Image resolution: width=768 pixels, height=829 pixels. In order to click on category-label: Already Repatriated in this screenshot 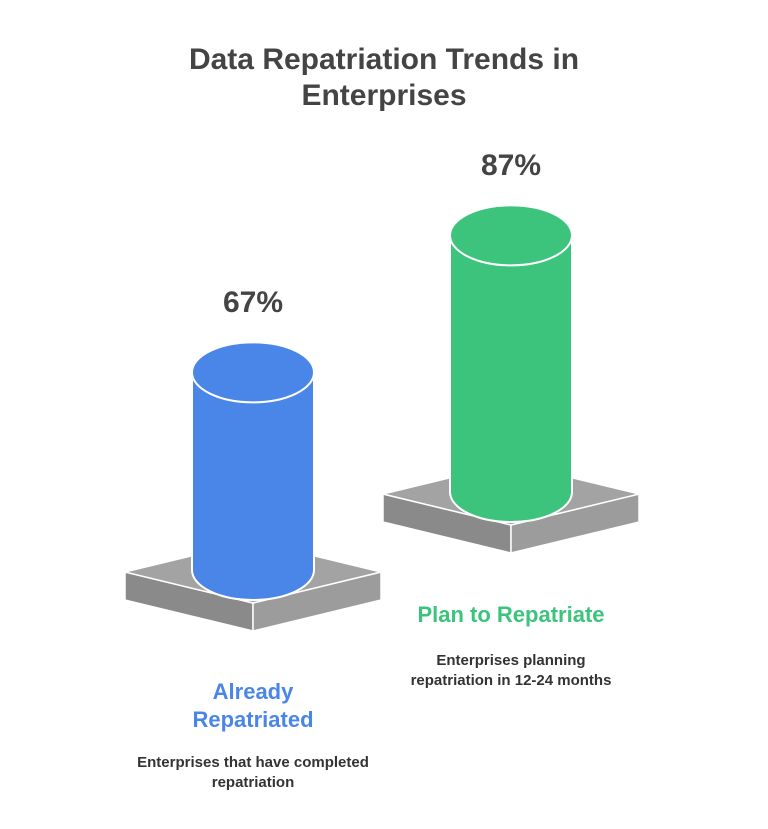, I will do `click(253, 705)`.